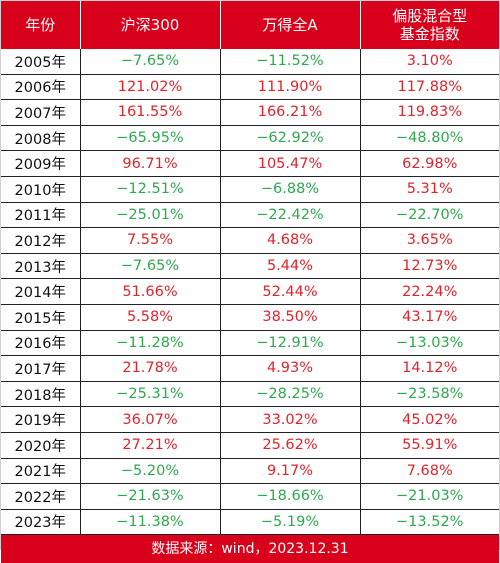 This screenshot has width=500, height=563. What do you see at coordinates (41, 343) in the screenshot?
I see `year-cell: 2016年` at bounding box center [41, 343].